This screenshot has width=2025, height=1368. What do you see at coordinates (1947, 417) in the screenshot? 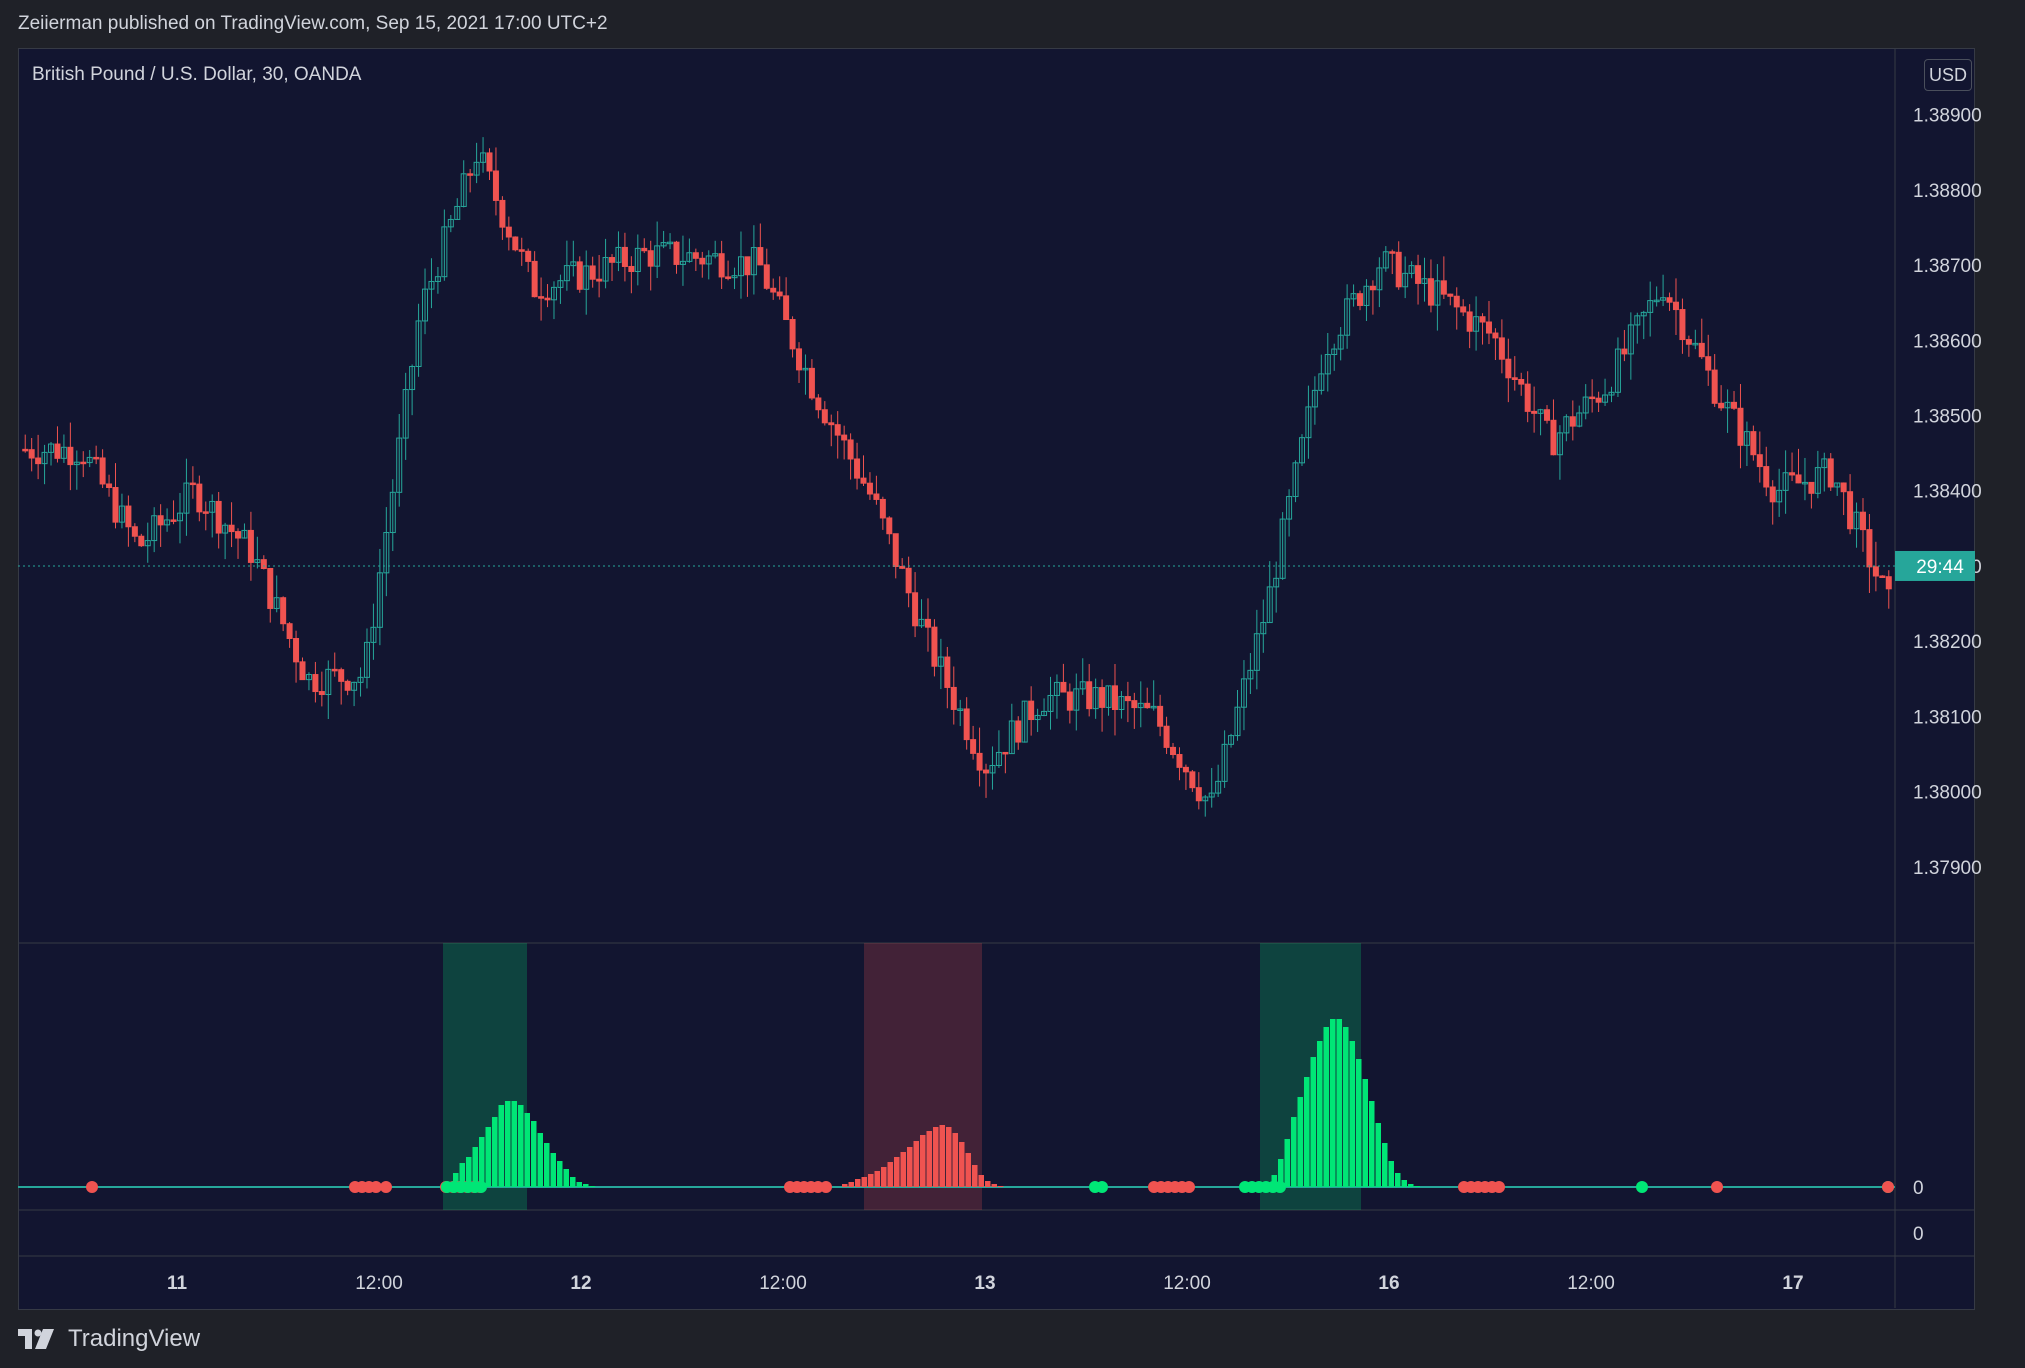
I see `price-tick-label: 1.38500` at bounding box center [1947, 417].